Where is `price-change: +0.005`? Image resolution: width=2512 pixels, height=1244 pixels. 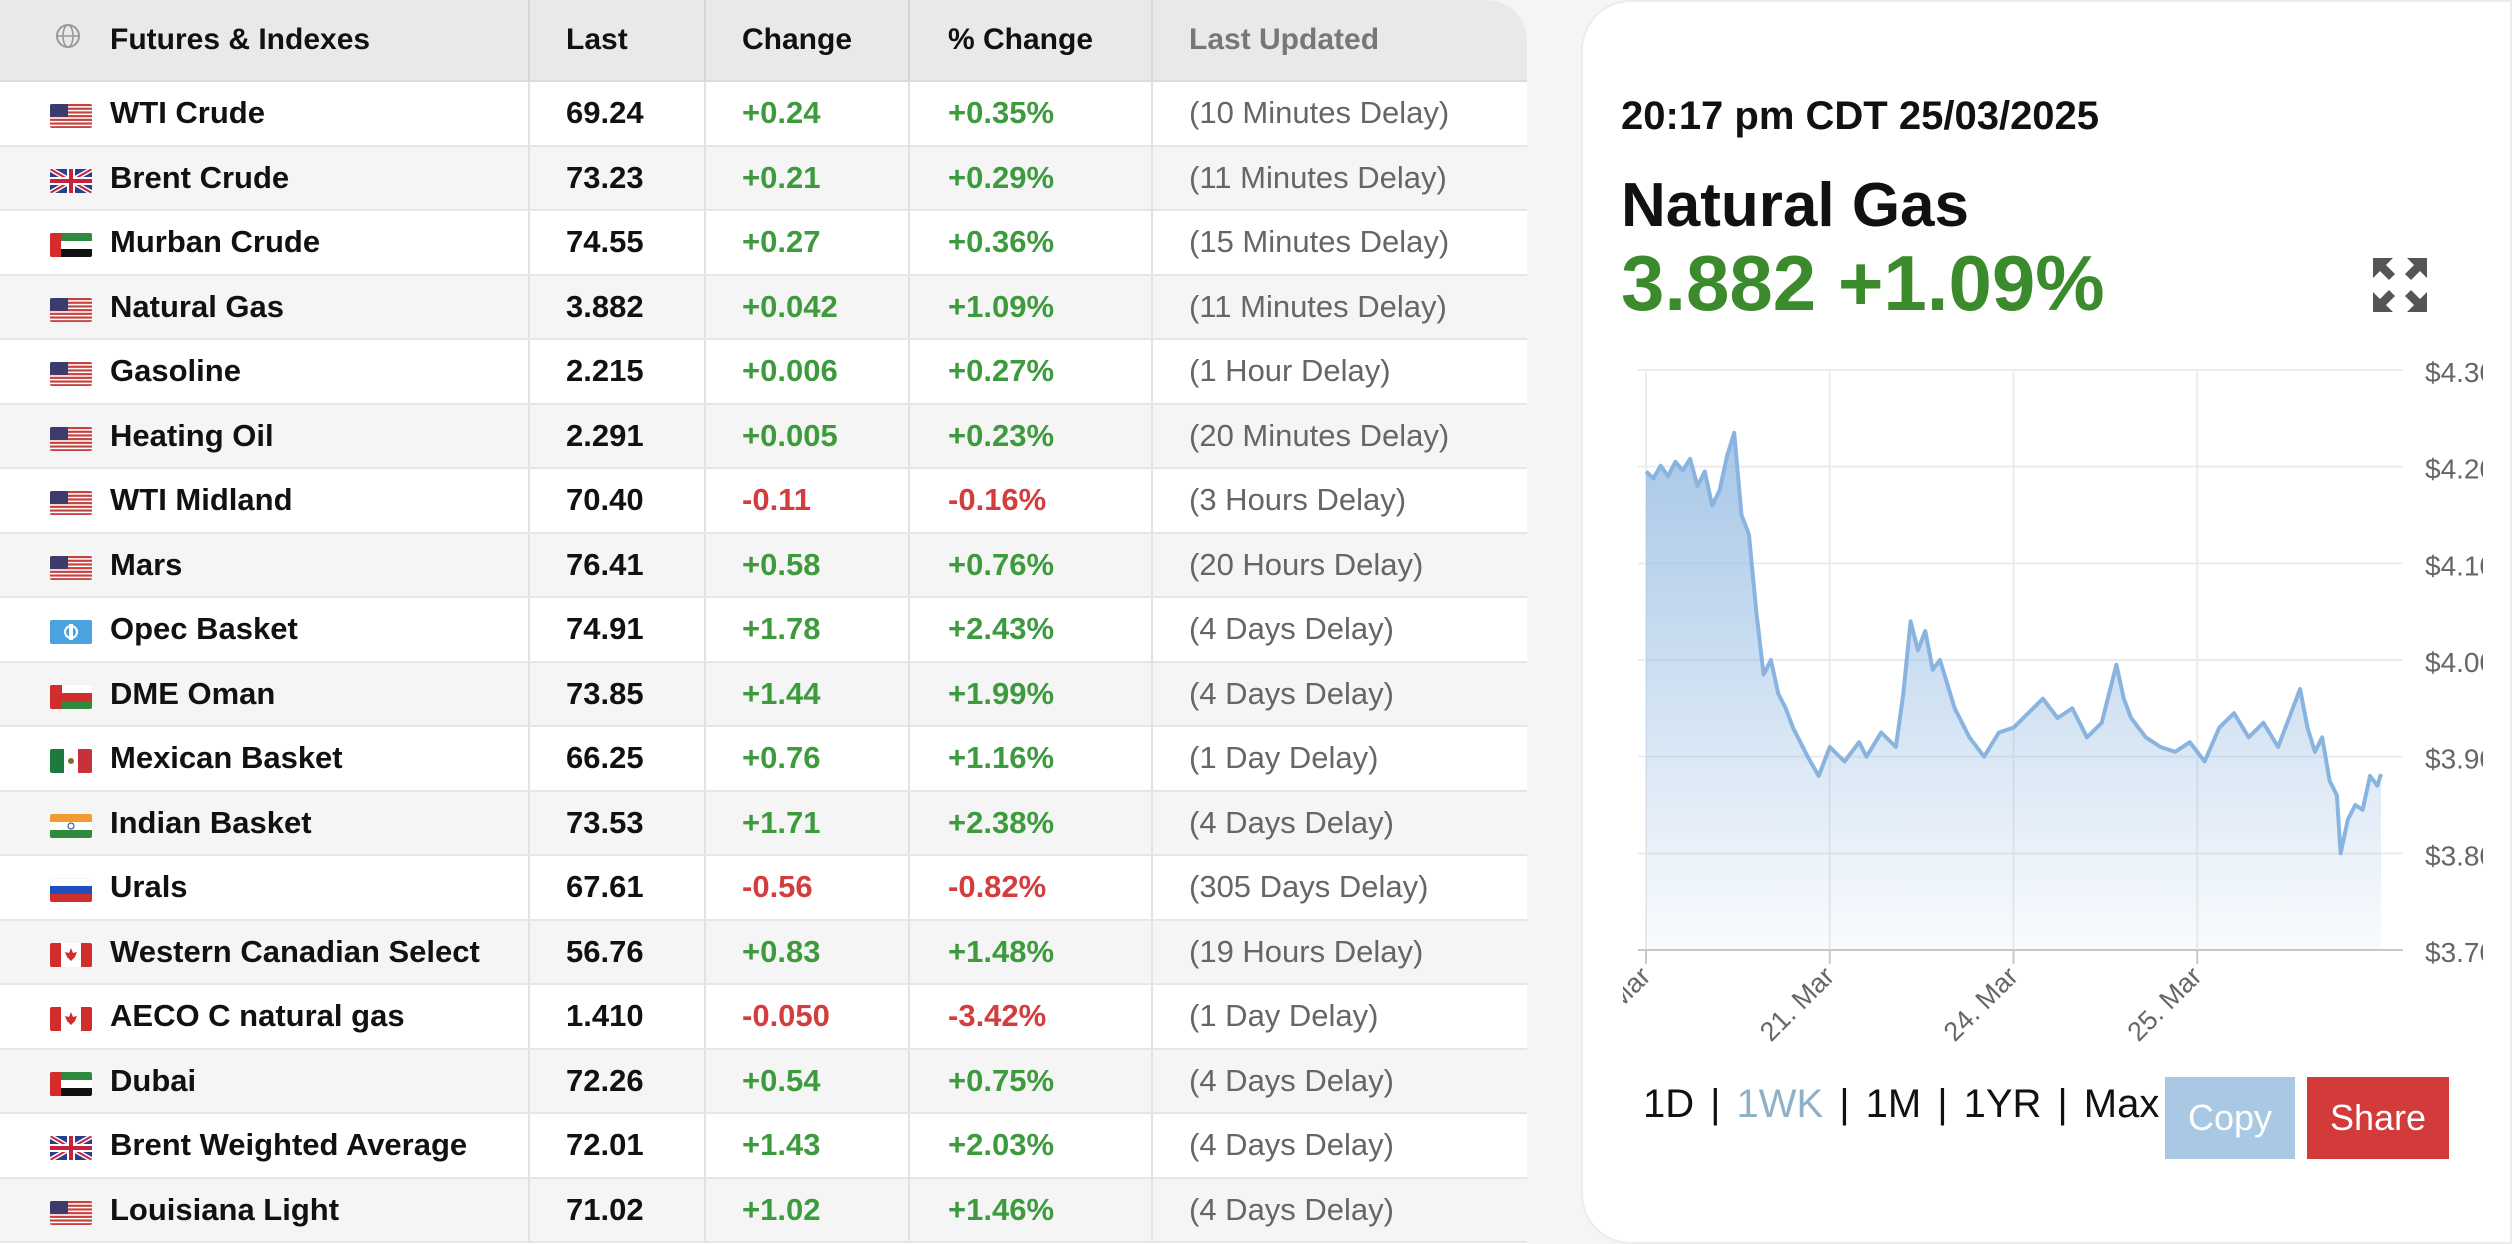 price-change: +0.005 is located at coordinates (808, 435).